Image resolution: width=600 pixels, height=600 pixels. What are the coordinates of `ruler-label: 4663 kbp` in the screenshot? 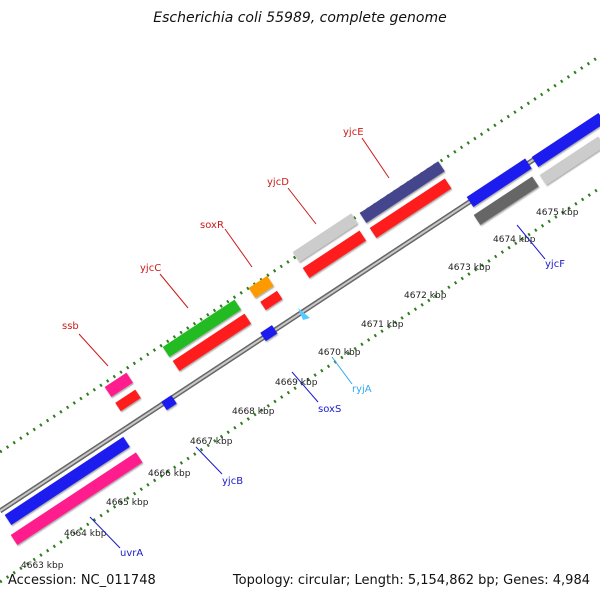 It's located at (42, 566).